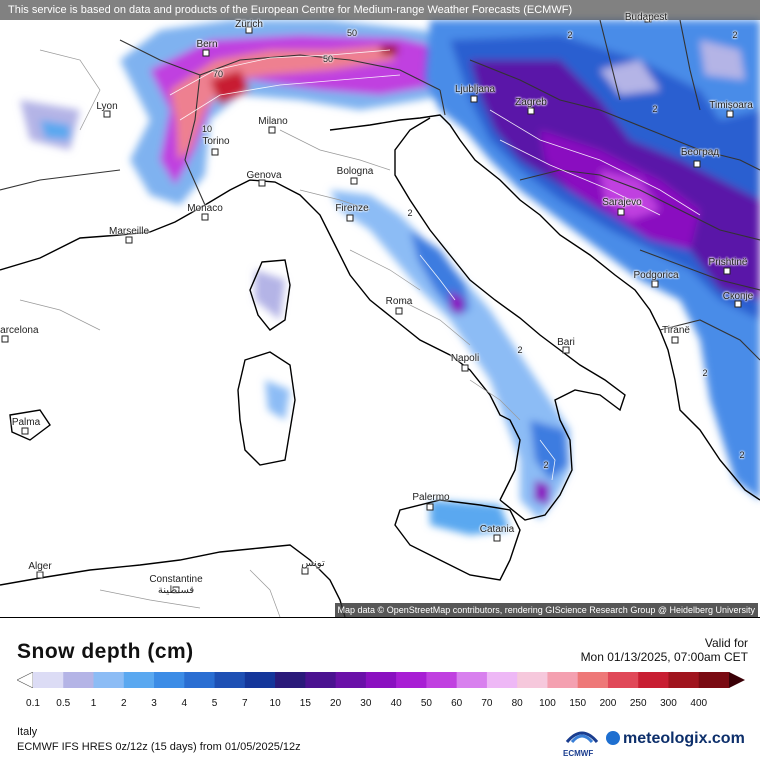 The image size is (760, 761). What do you see at coordinates (700, 152) in the screenshot?
I see `city-label-beograd: Београд` at bounding box center [700, 152].